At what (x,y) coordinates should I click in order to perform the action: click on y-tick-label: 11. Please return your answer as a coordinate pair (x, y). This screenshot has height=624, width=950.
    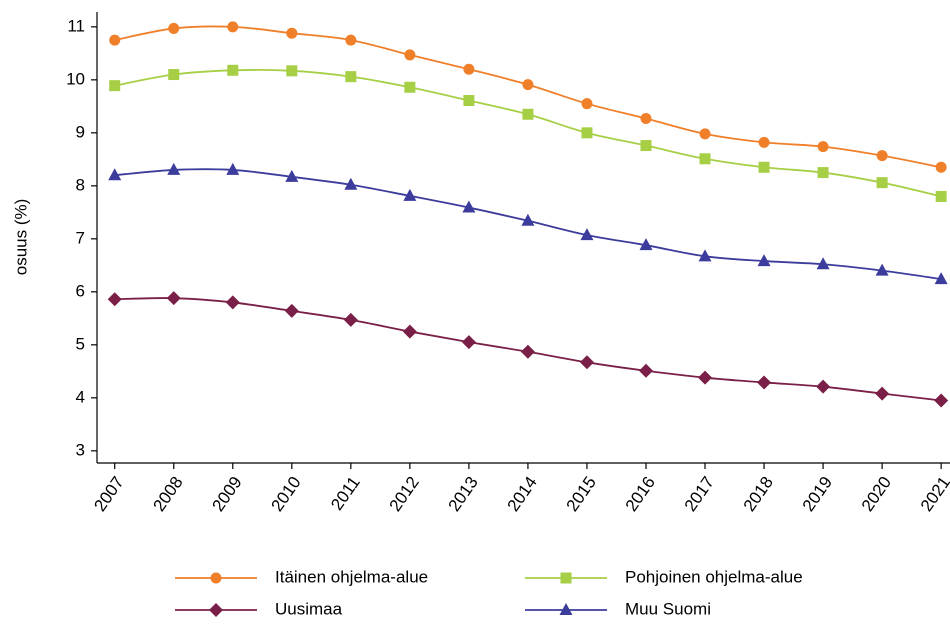
    Looking at the image, I should click on (76, 25).